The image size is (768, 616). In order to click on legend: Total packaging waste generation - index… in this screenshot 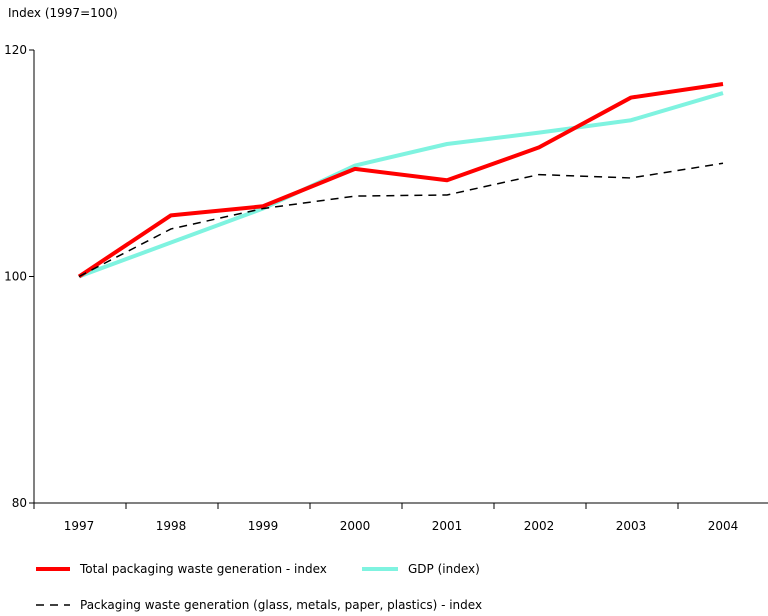, I will do `click(259, 587)`.